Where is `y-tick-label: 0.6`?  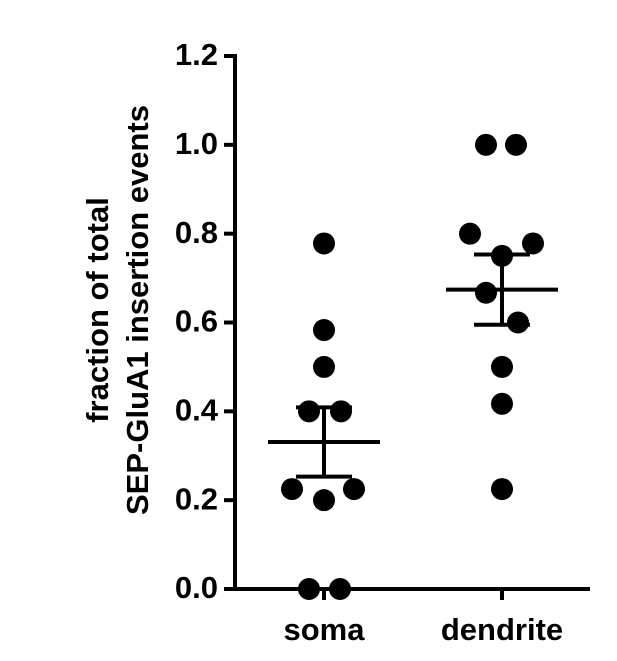
y-tick-label: 0.6 is located at coordinates (196, 321).